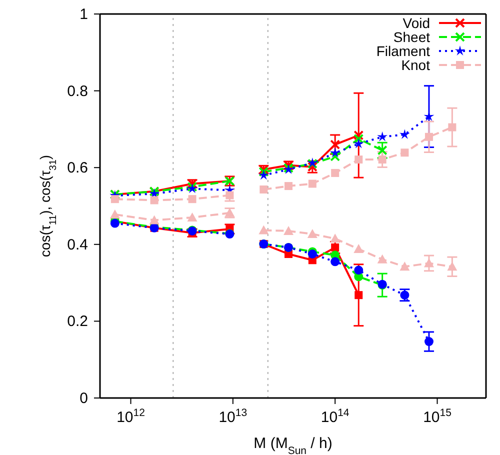 Image resolution: width=500 pixels, height=455 pixels. Describe the element at coordinates (77, 91) in the screenshot. I see `y-tick-label: 0.8` at that location.